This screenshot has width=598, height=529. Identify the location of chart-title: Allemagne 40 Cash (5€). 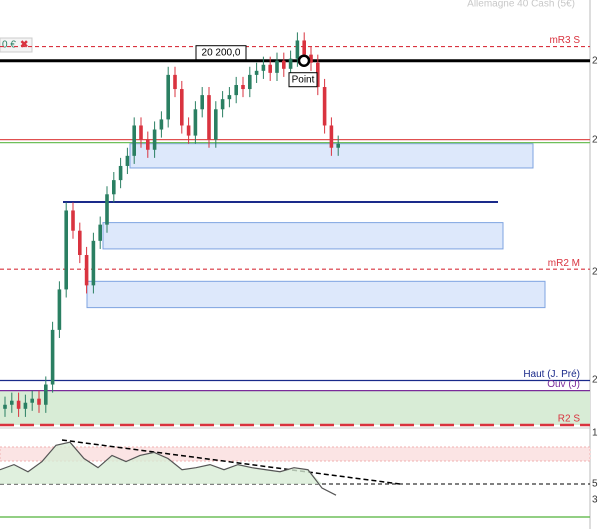
(521, 5).